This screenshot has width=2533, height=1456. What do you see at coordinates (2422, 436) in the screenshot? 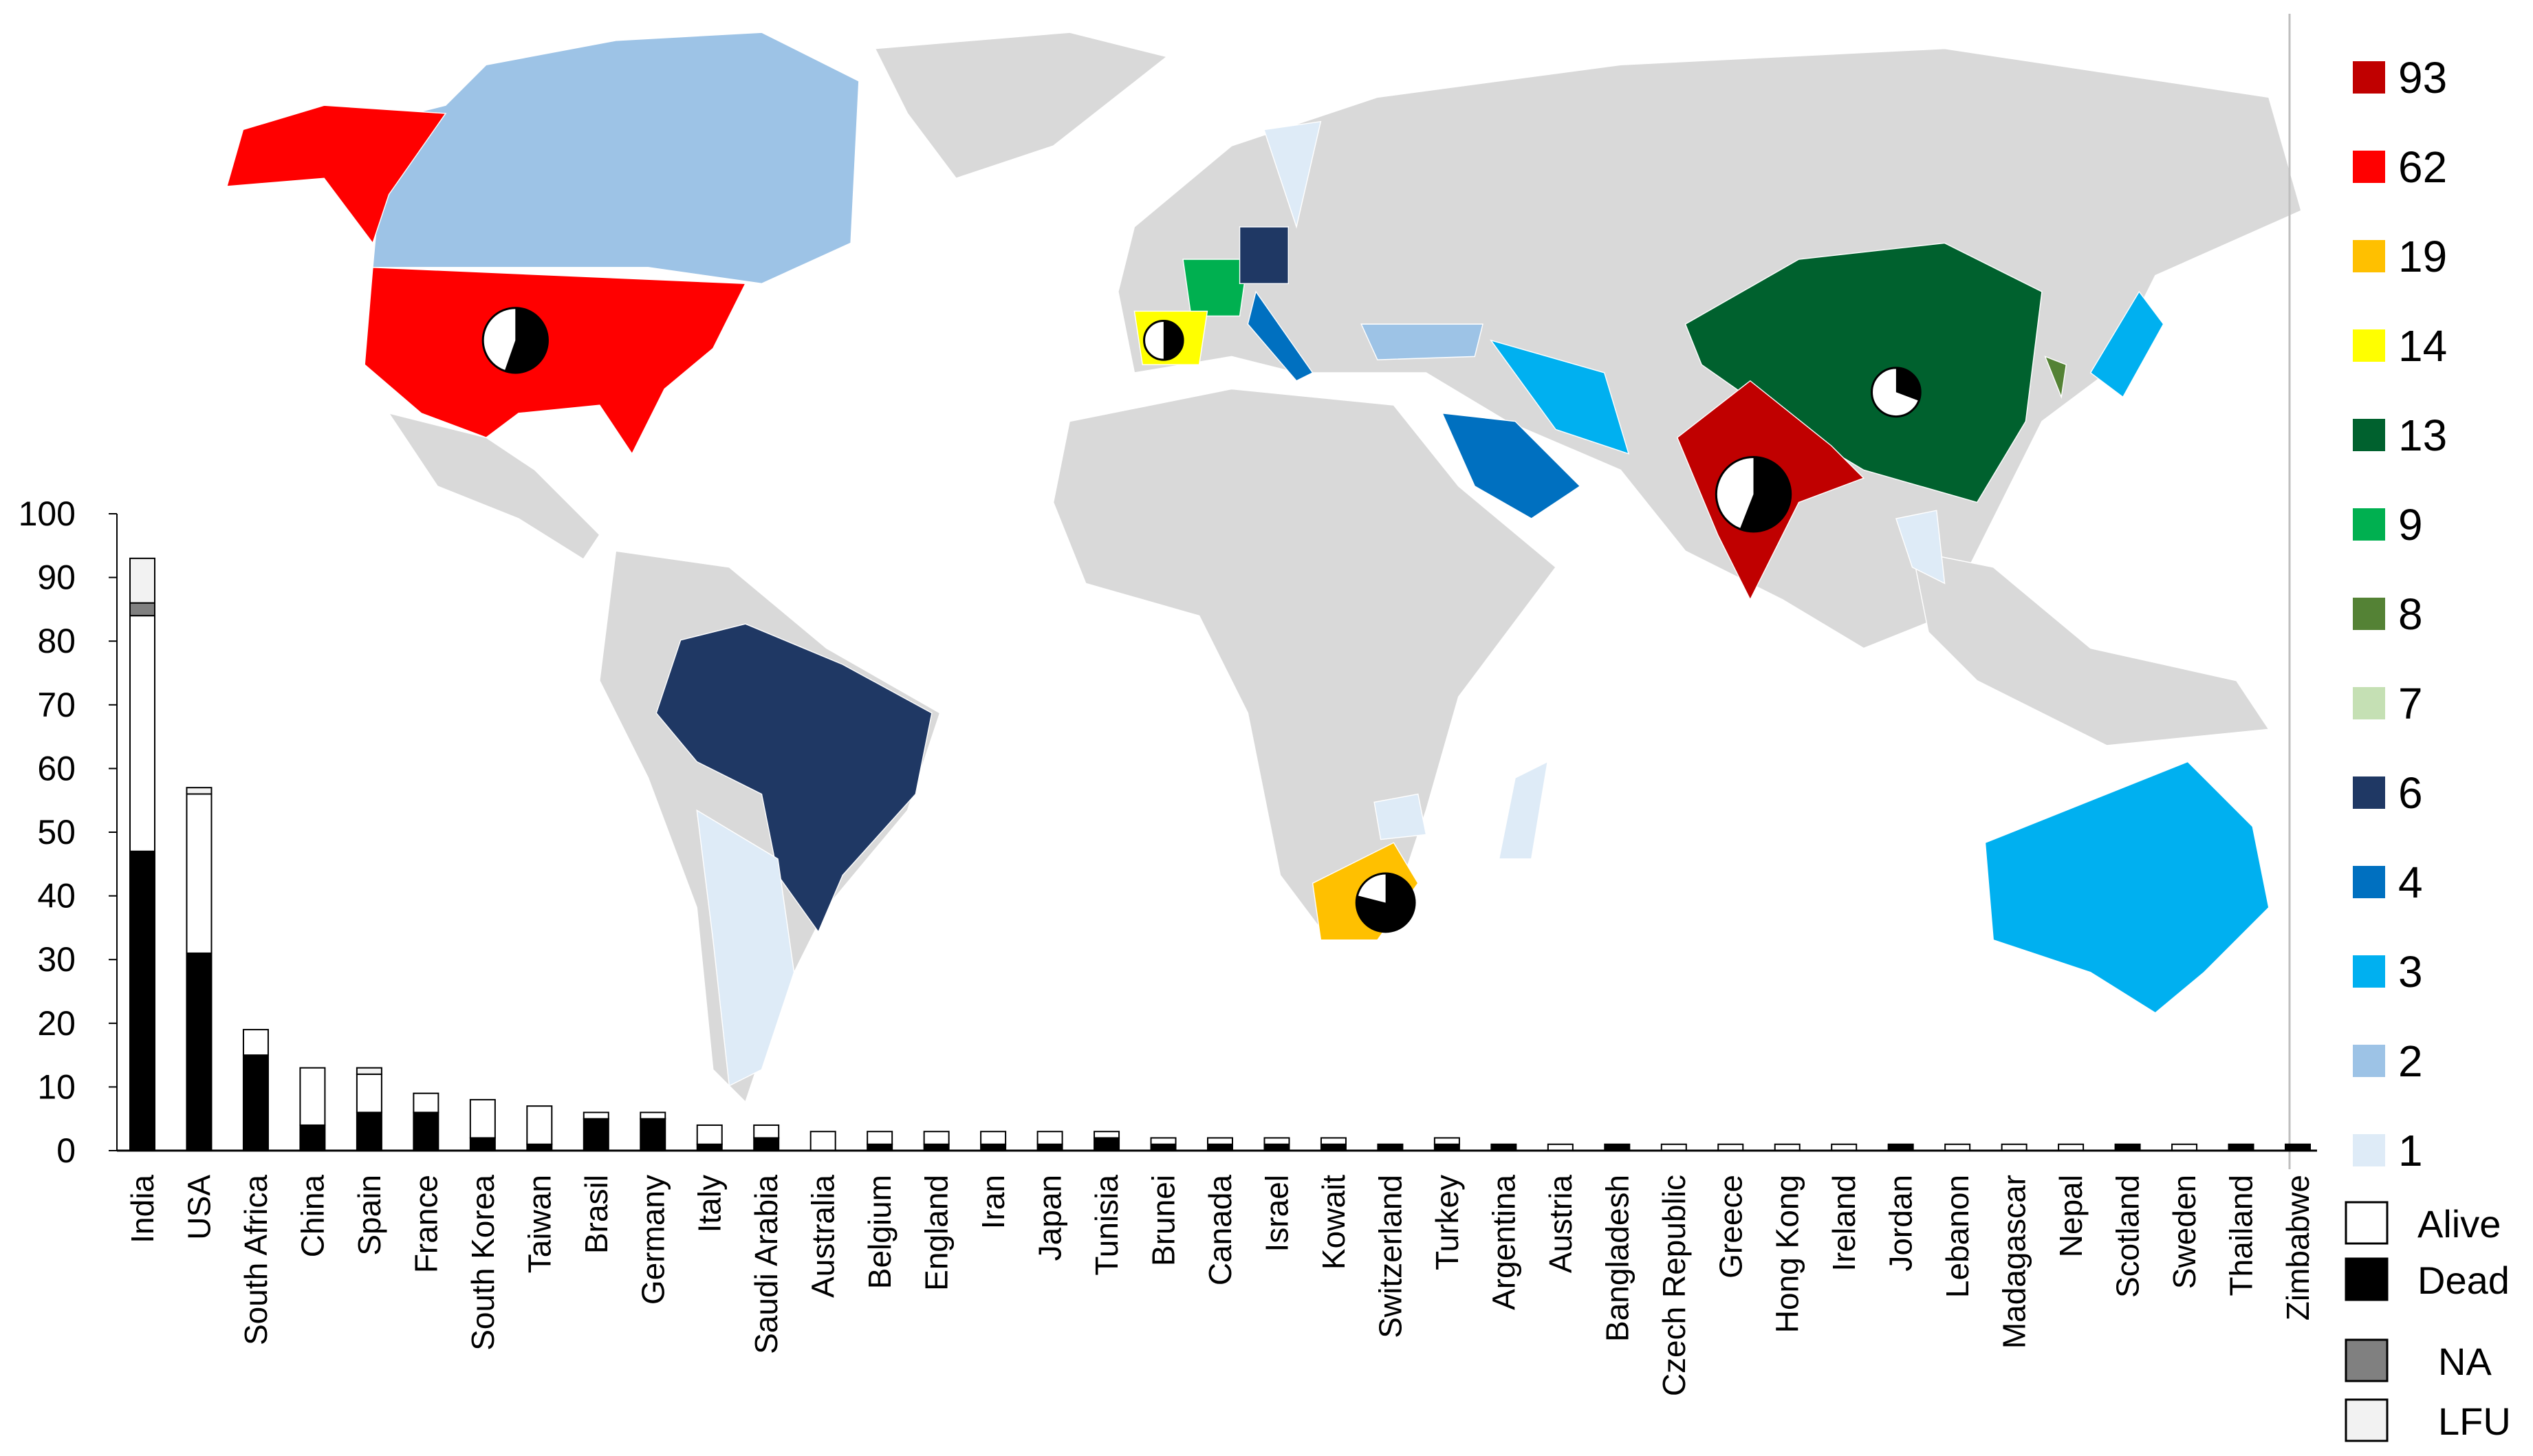
I see `map-legend-label: 13` at bounding box center [2422, 436].